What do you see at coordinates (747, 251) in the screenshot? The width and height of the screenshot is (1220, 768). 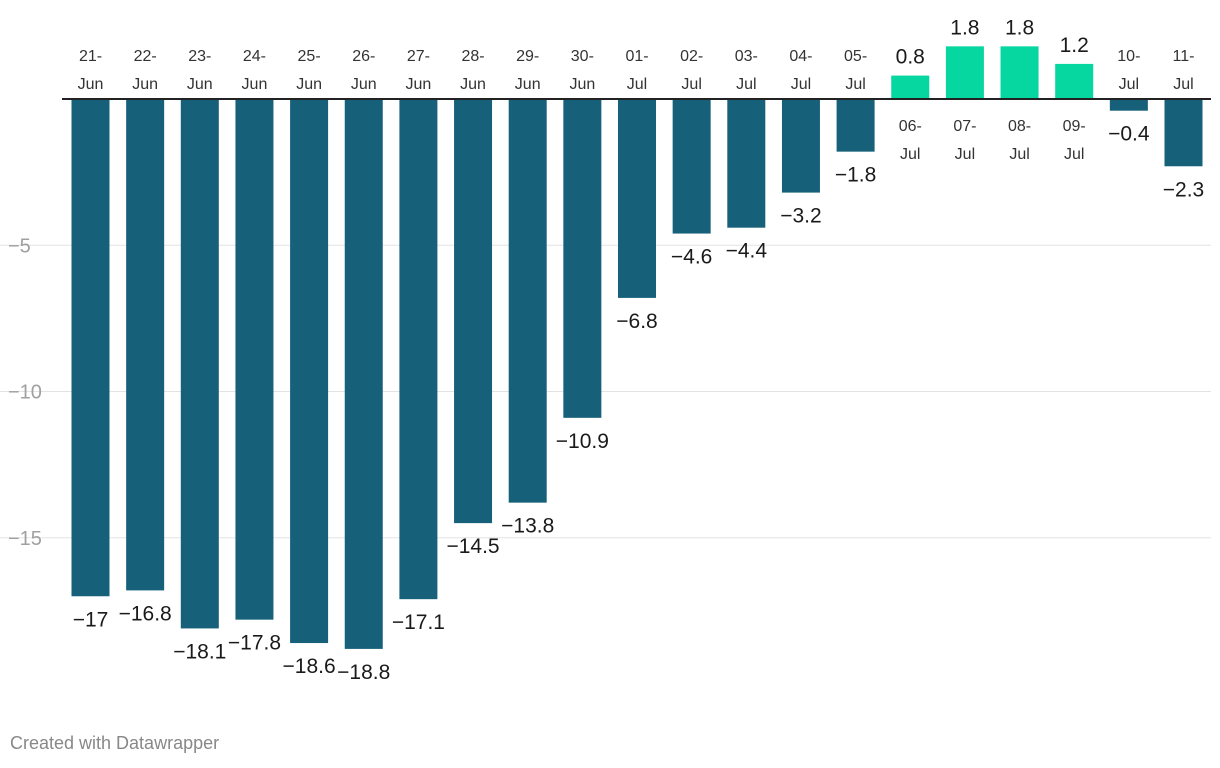 I see `value-label: −4.4` at bounding box center [747, 251].